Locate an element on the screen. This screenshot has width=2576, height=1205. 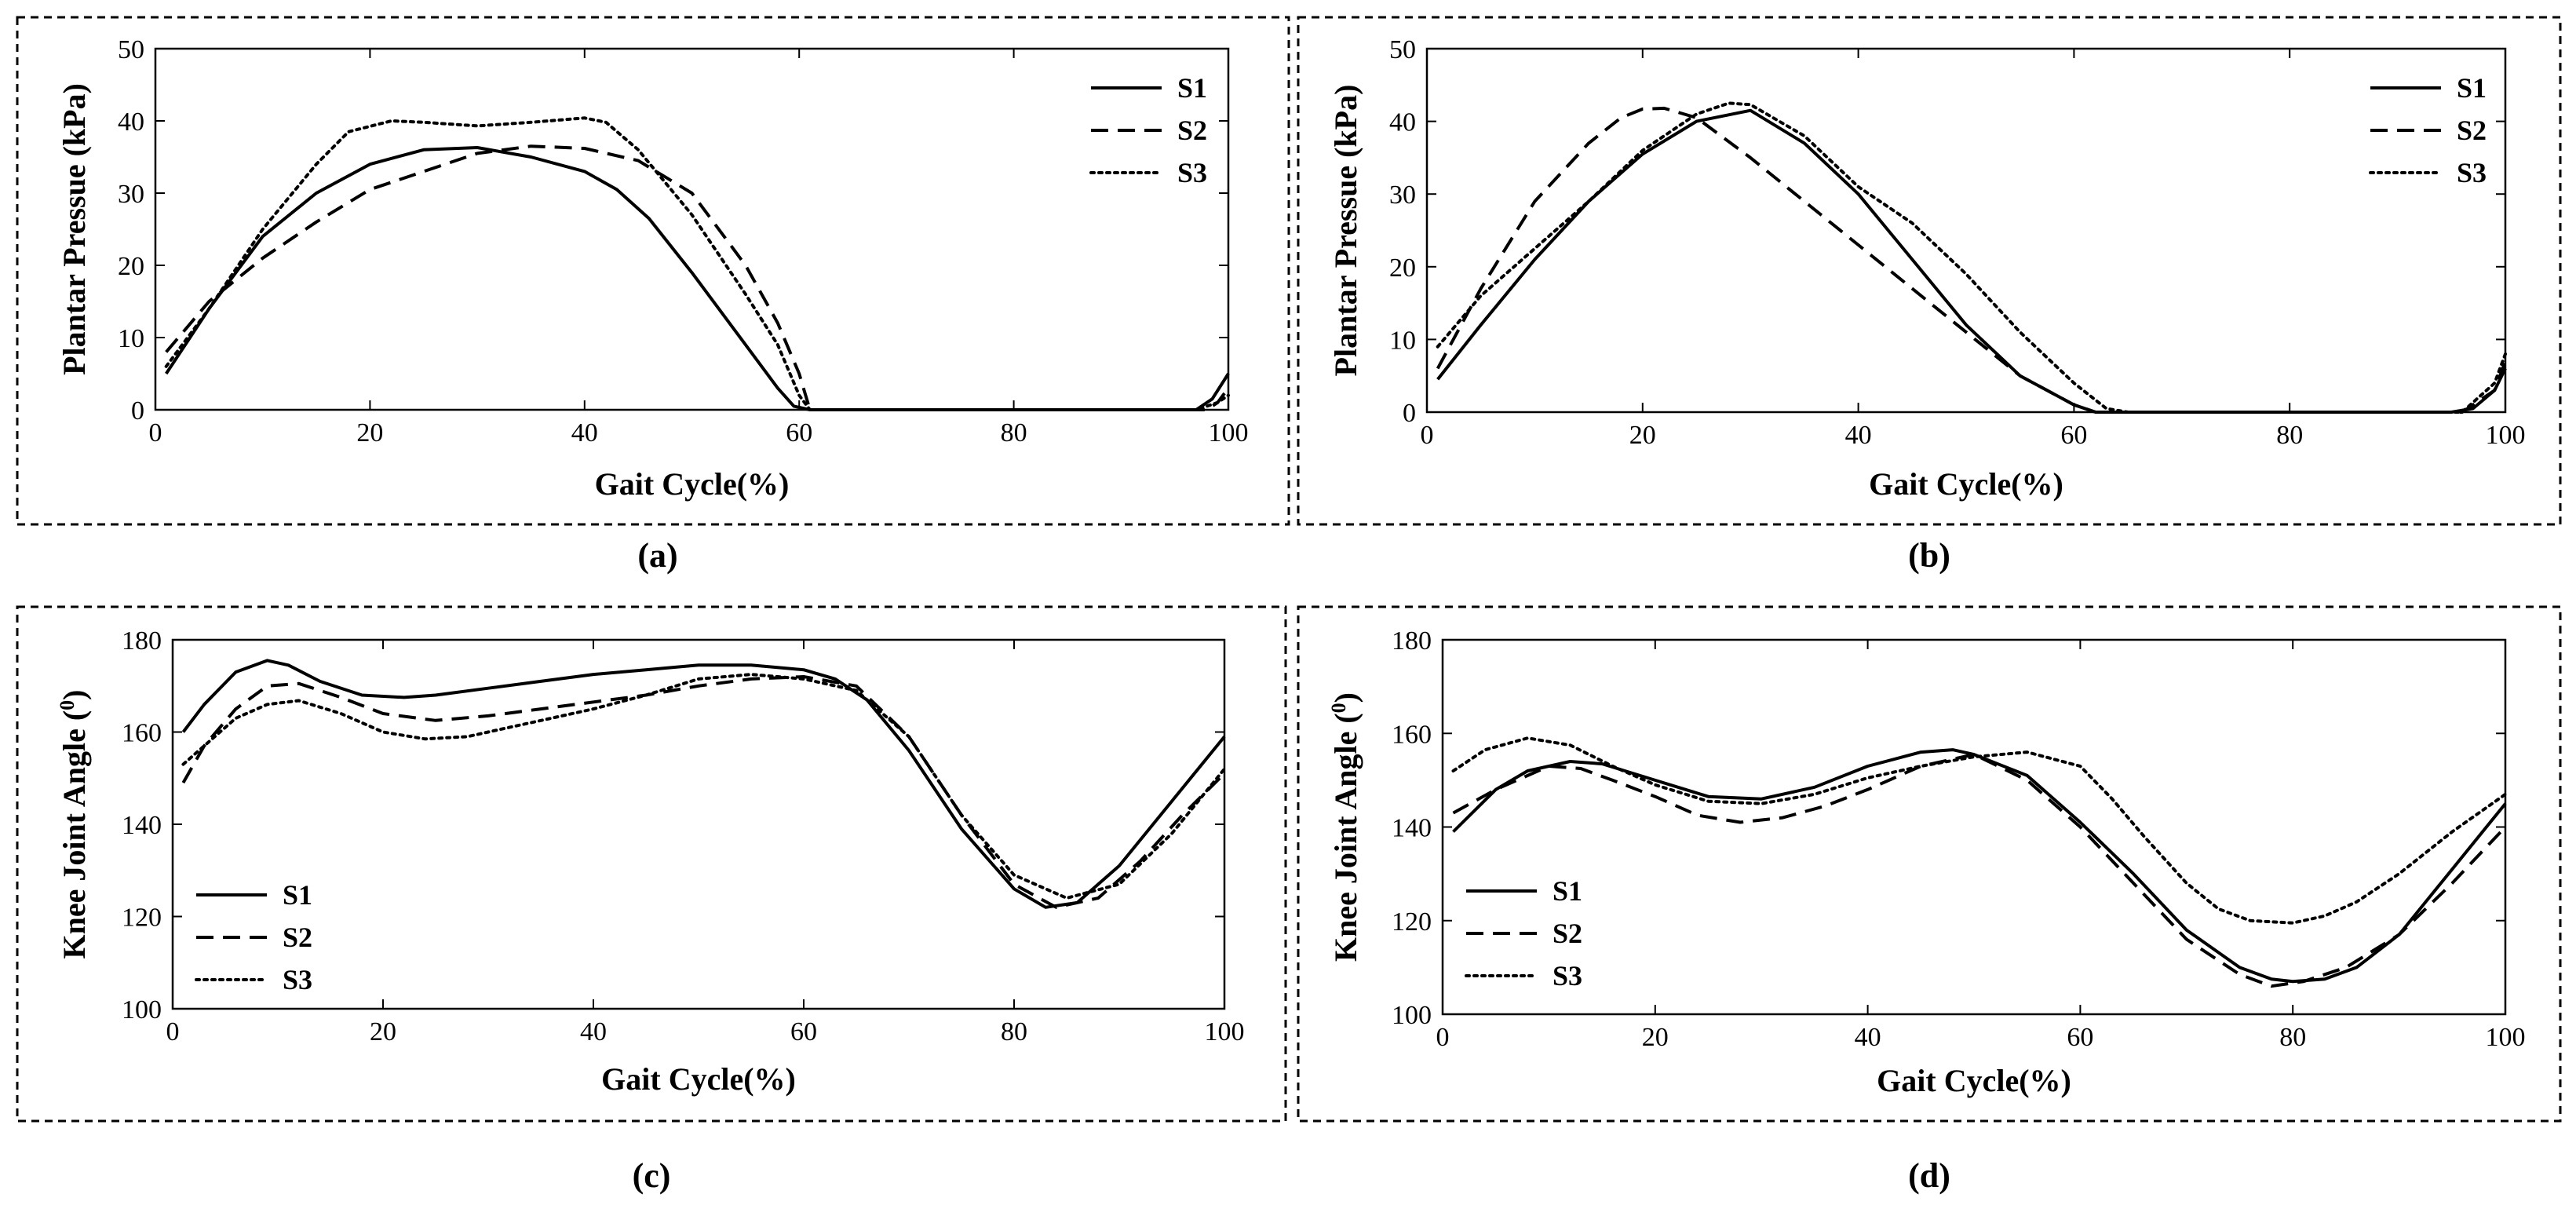
panel-caption: (c) is located at coordinates (652, 1175).